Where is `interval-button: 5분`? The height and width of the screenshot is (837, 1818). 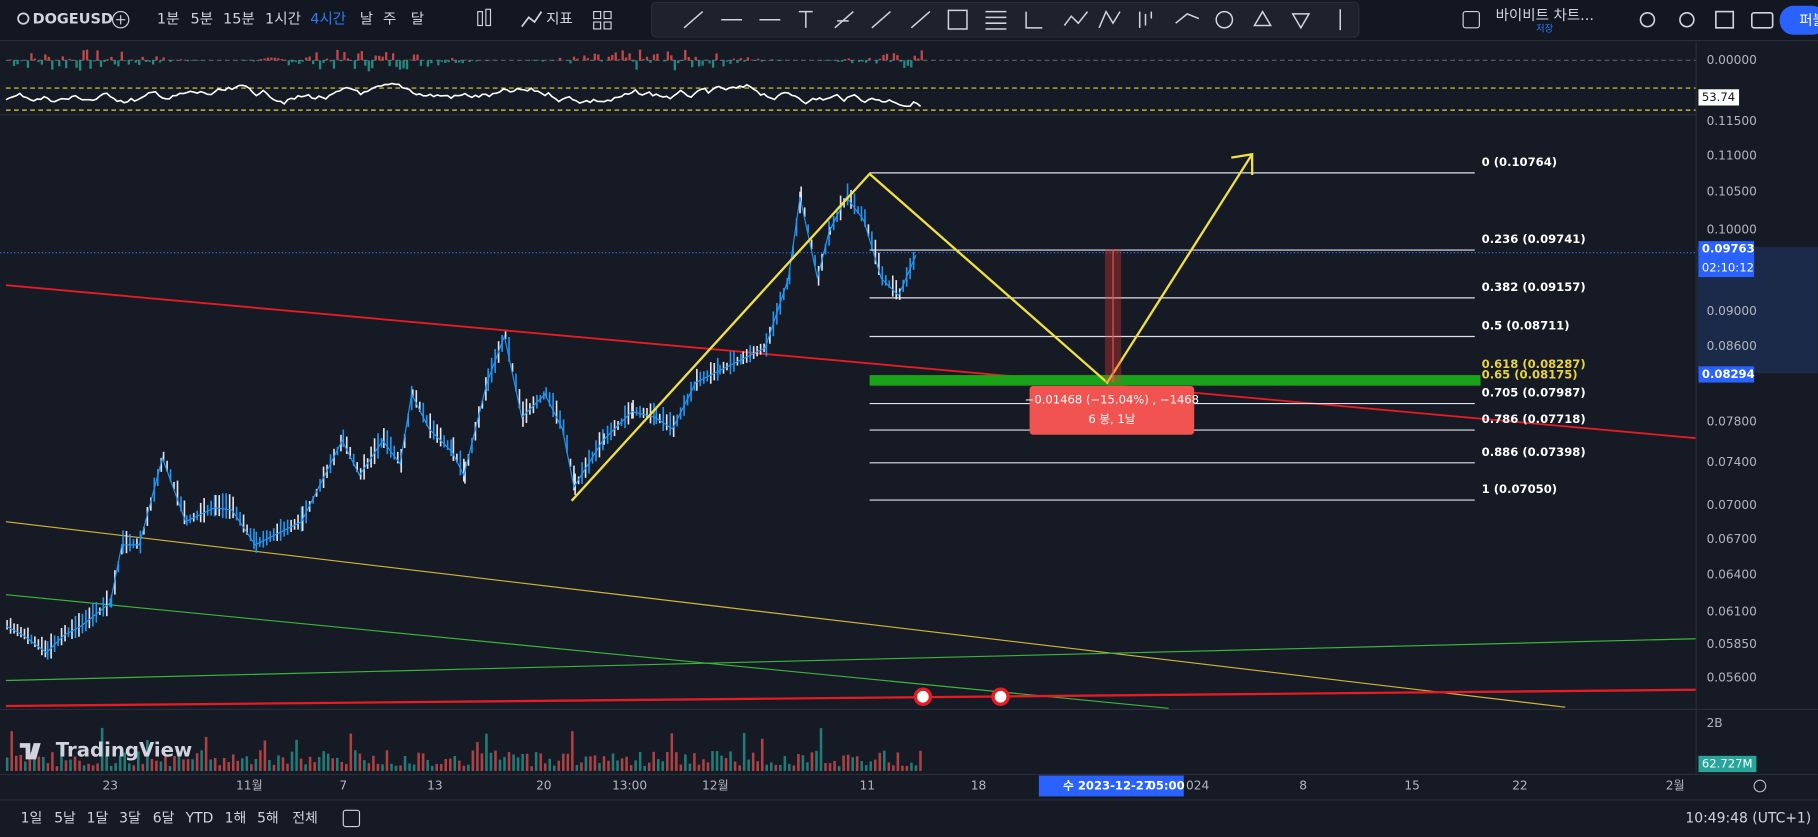
interval-button: 5분 is located at coordinates (202, 20).